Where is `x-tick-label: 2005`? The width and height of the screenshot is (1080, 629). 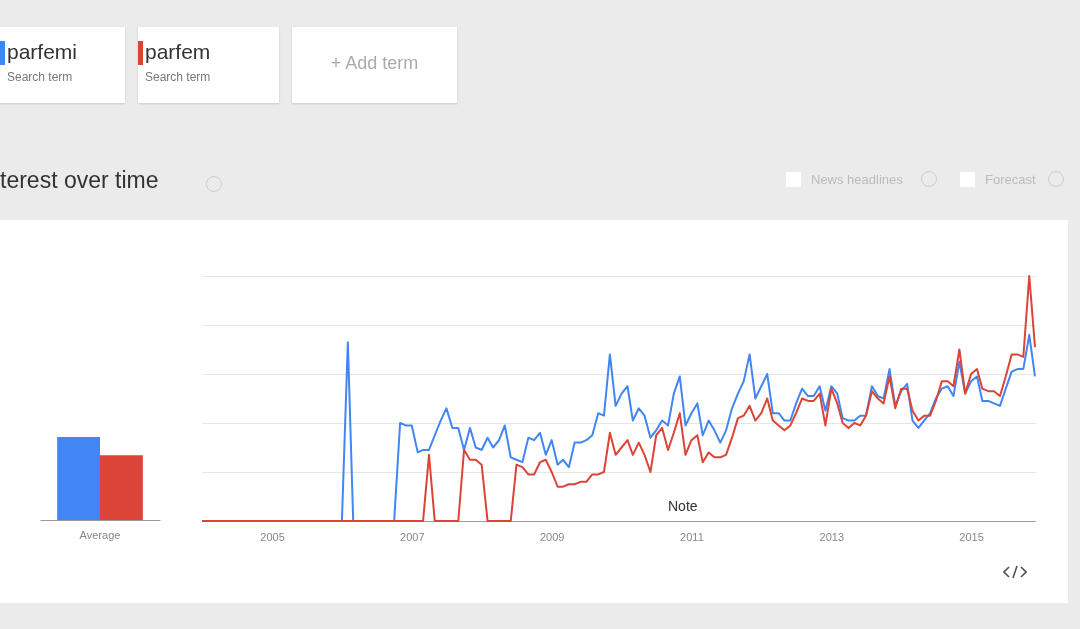 x-tick-label: 2005 is located at coordinates (272, 536).